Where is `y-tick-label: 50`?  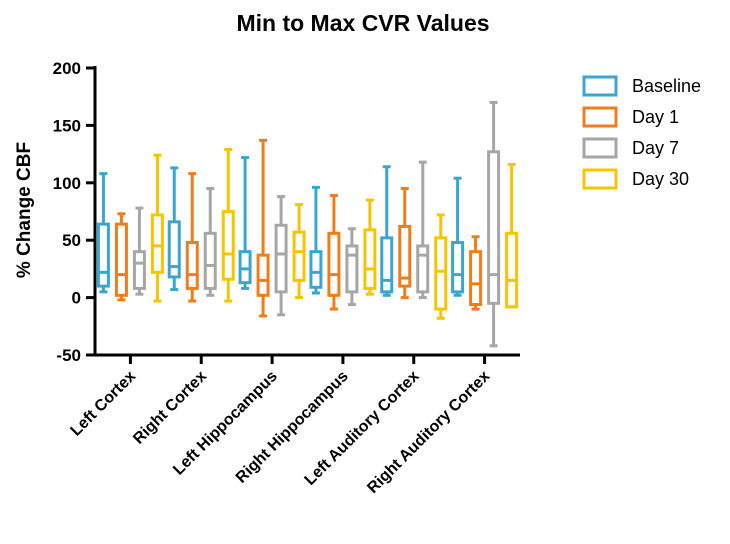 y-tick-label: 50 is located at coordinates (71, 240).